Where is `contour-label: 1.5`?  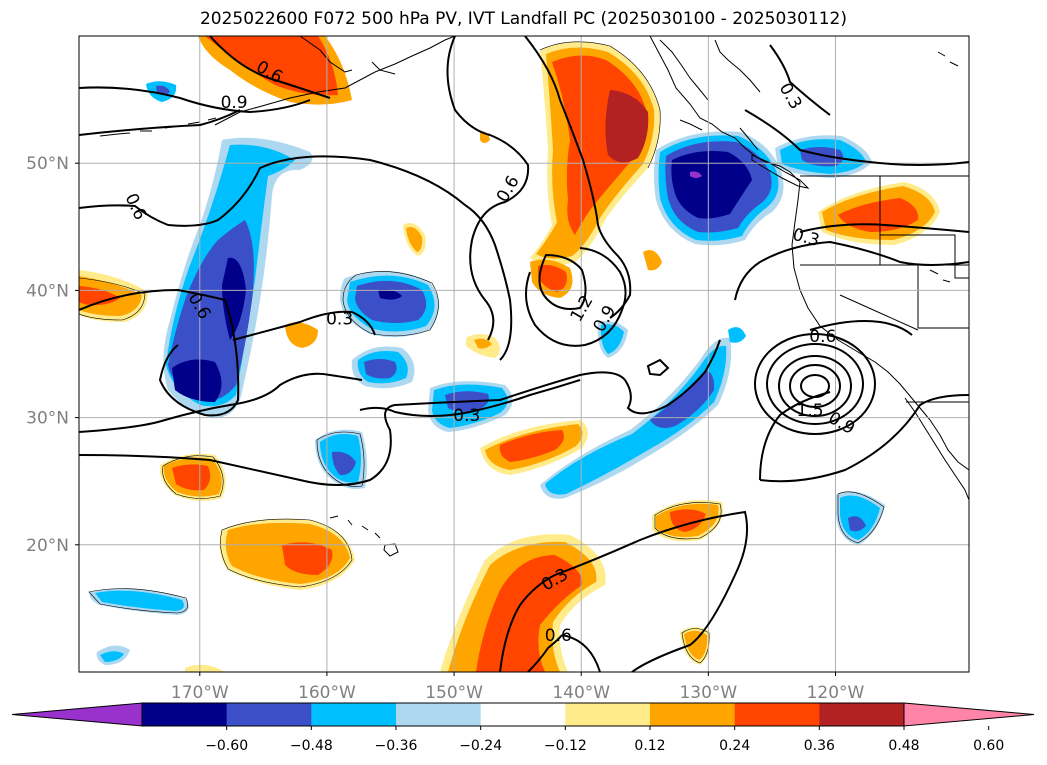 contour-label: 1.5 is located at coordinates (810, 411).